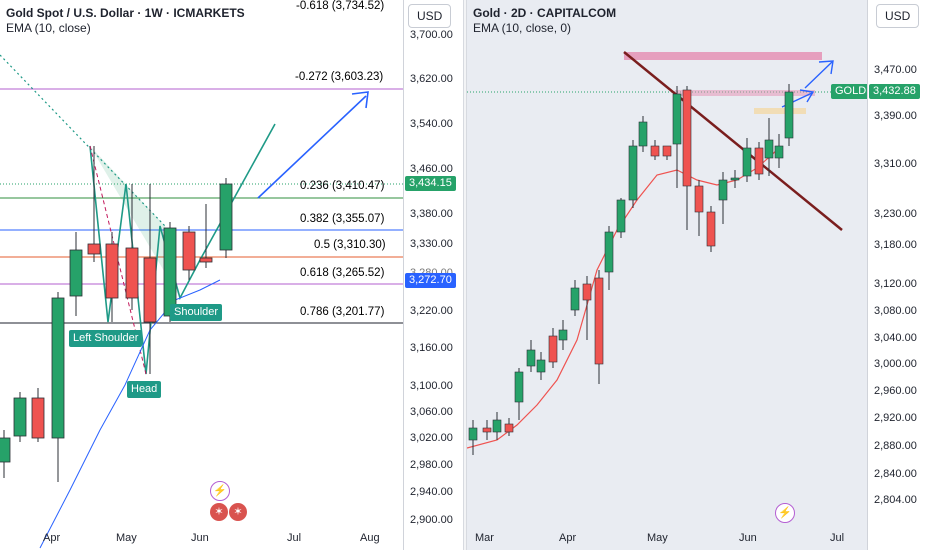 This screenshot has width=932, height=550. Describe the element at coordinates (898, 16) in the screenshot. I see `right-currency-button: USD` at that location.